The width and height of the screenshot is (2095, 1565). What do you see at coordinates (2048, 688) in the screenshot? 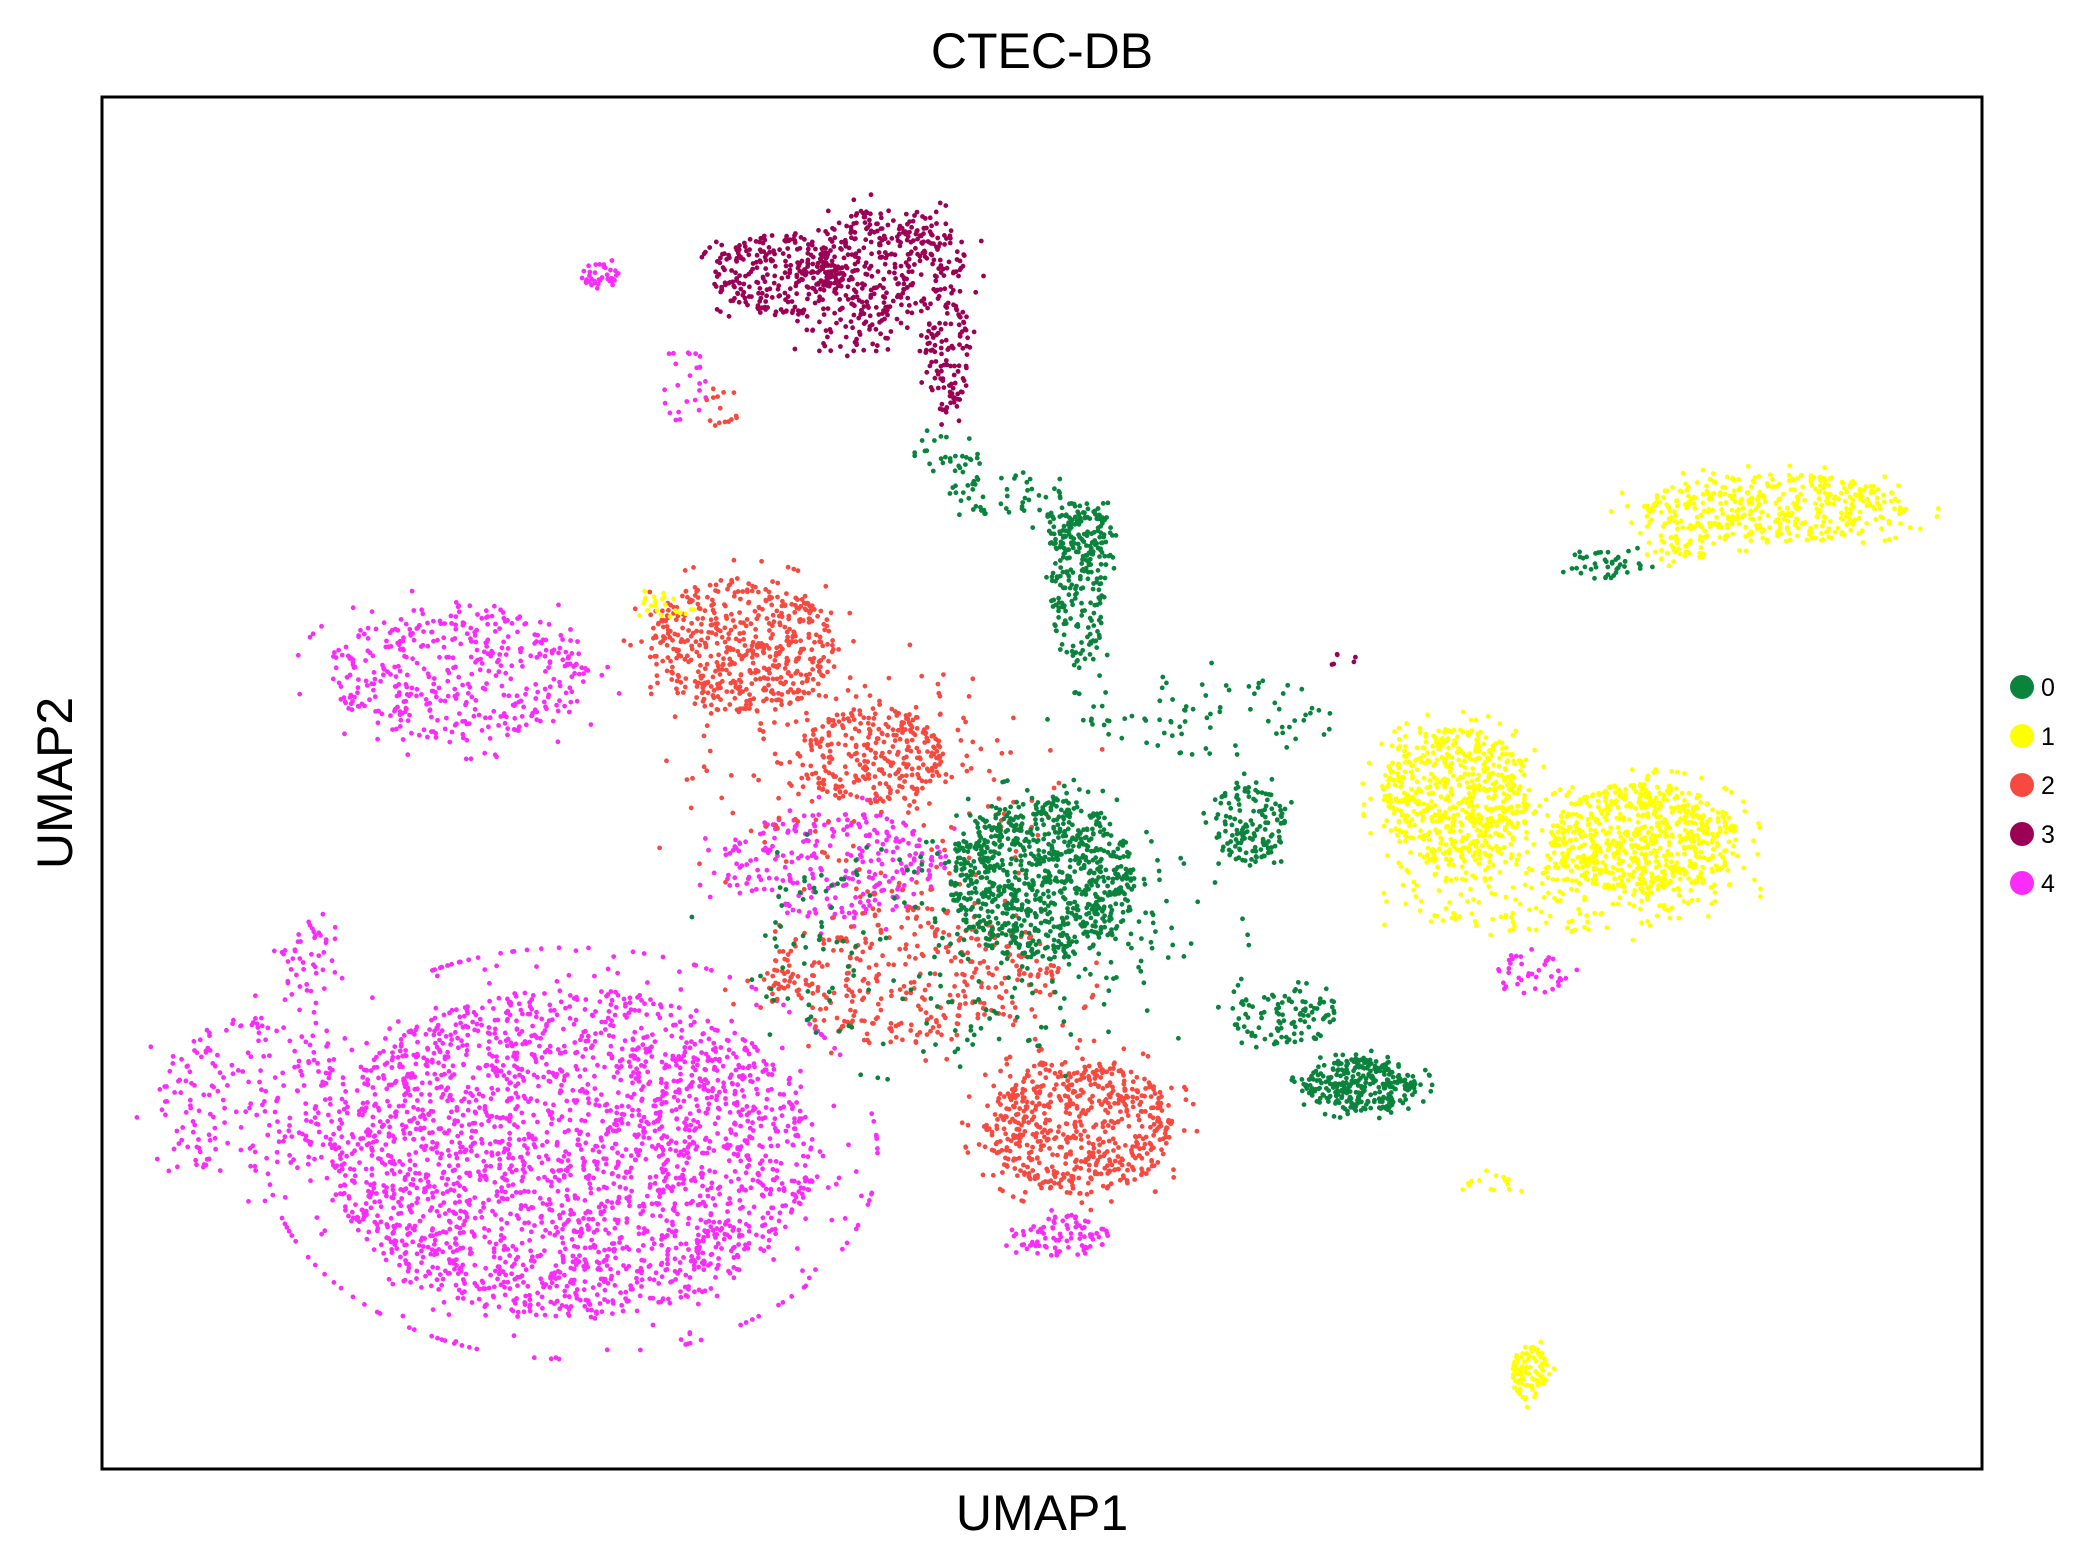
I see `legend-label-0: 0` at bounding box center [2048, 688].